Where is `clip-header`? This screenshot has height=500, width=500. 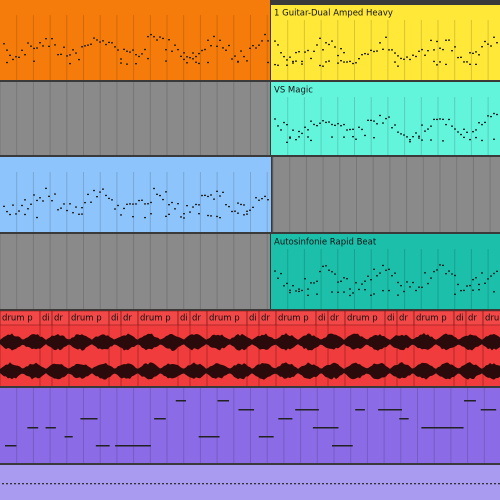 clip-header is located at coordinates (385, 89).